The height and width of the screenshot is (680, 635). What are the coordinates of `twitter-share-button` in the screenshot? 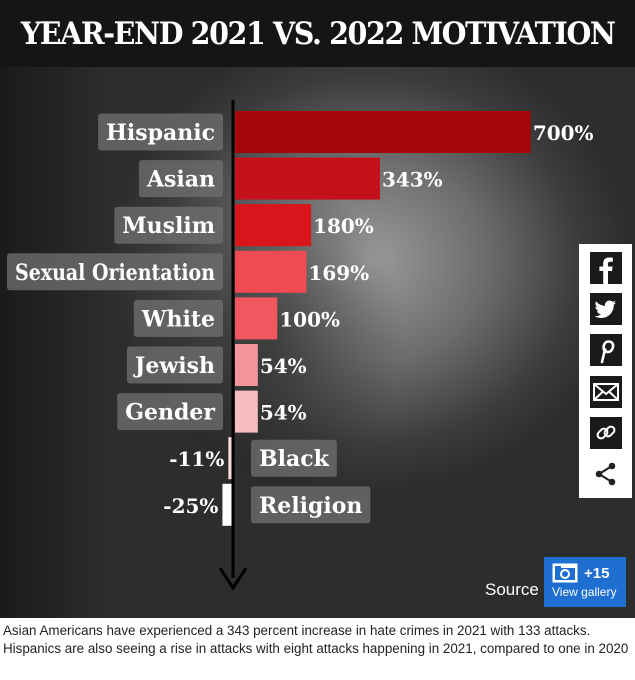 It's located at (606, 308).